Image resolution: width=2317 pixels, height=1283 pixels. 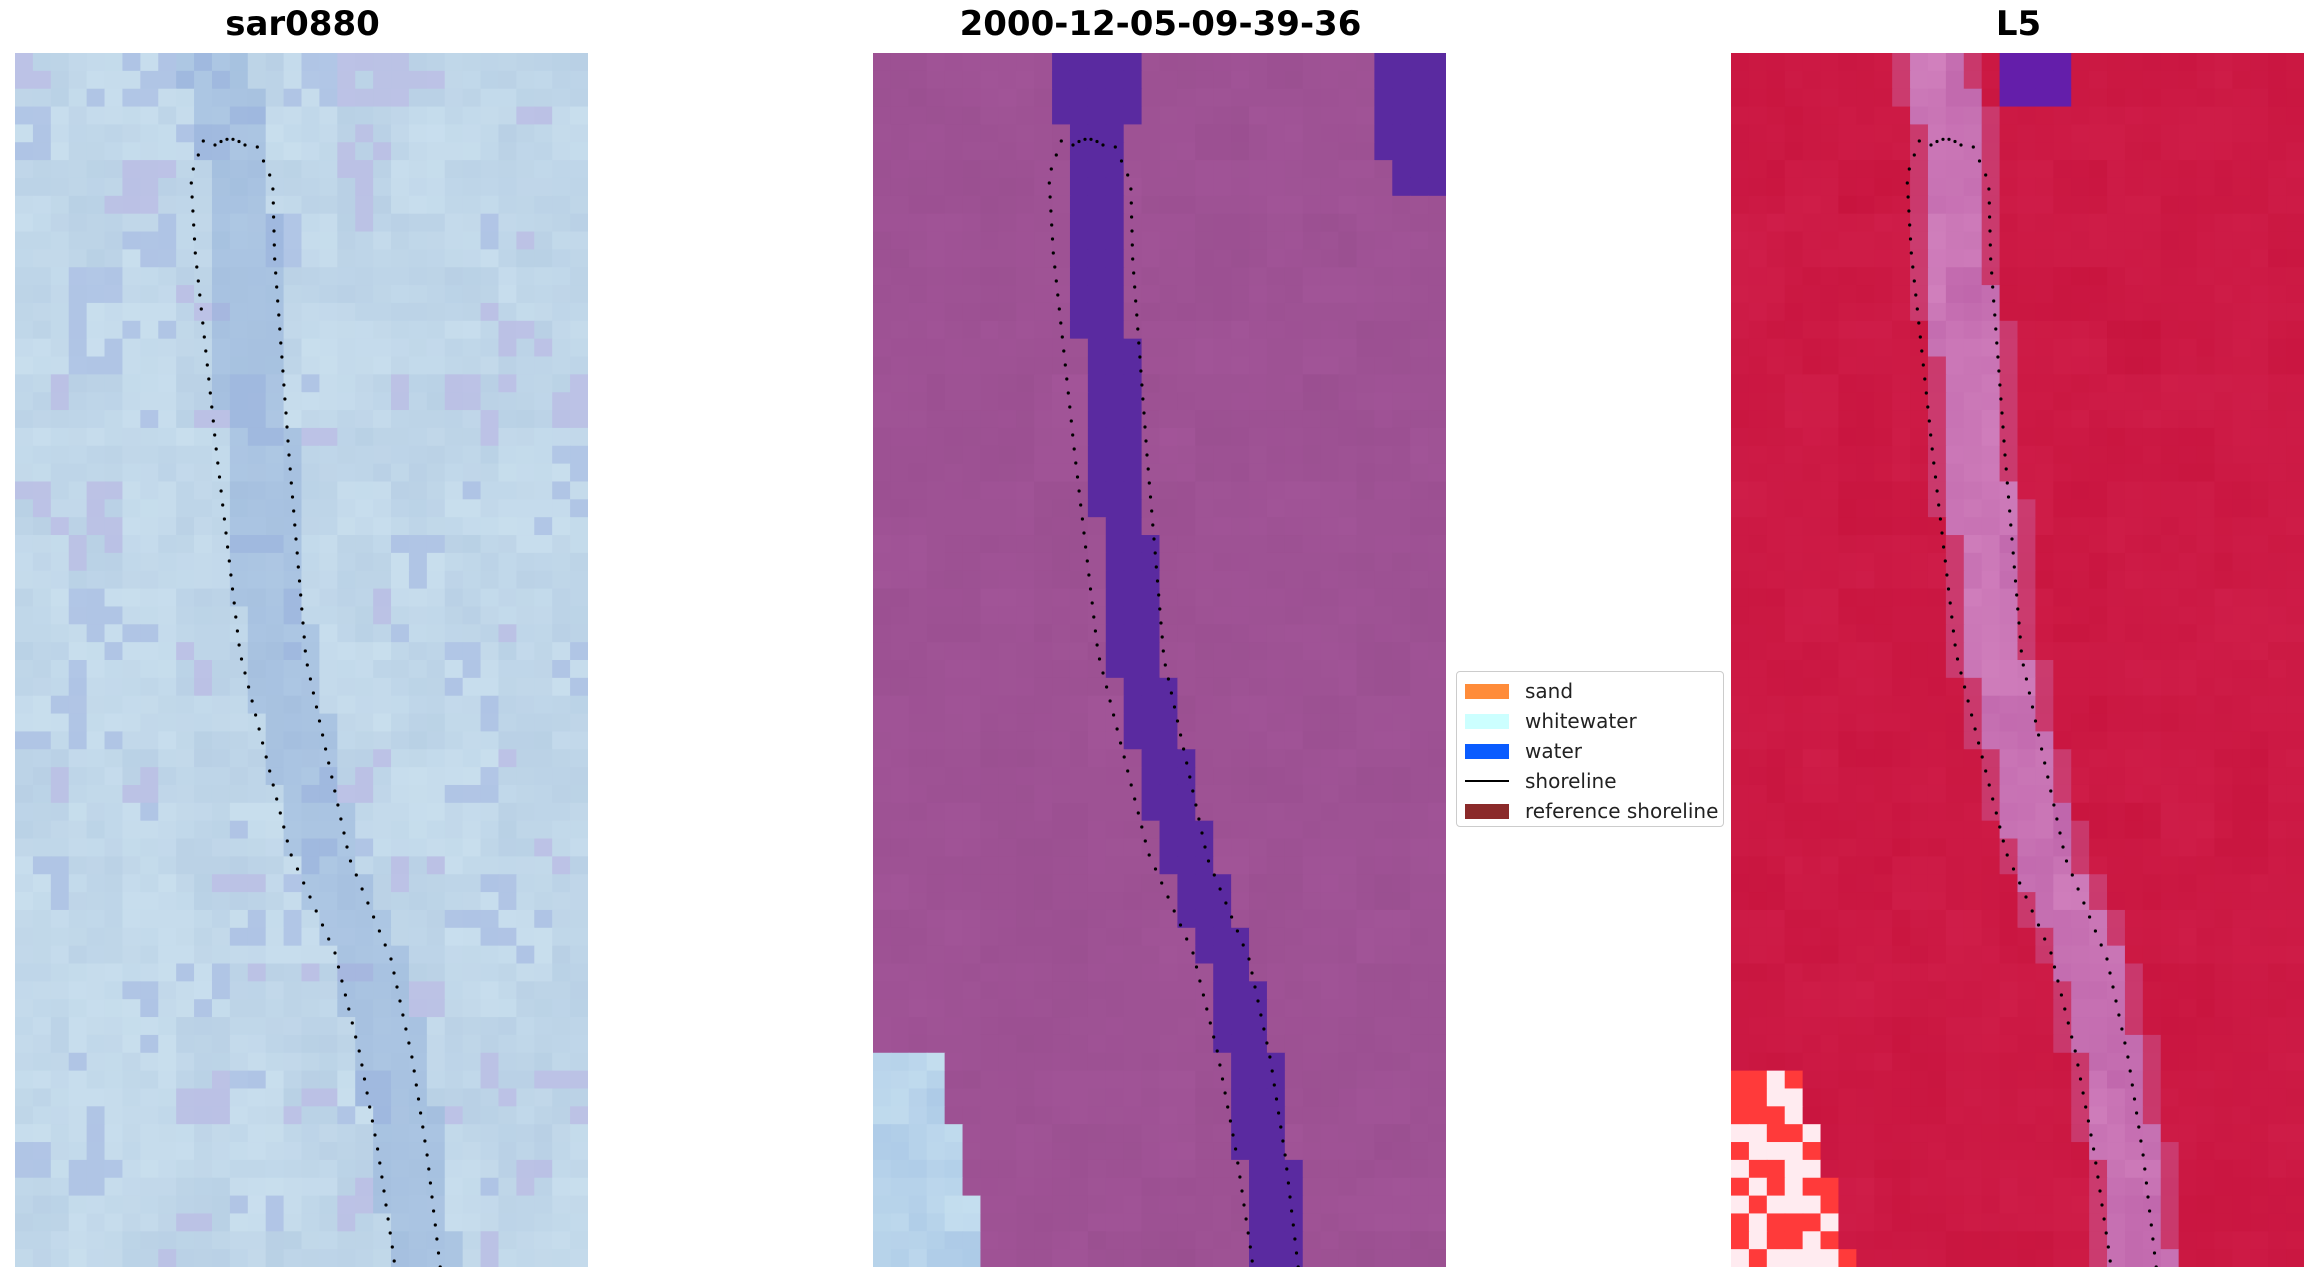 I want to click on legend-label-sand: sand, so click(x=1549, y=691).